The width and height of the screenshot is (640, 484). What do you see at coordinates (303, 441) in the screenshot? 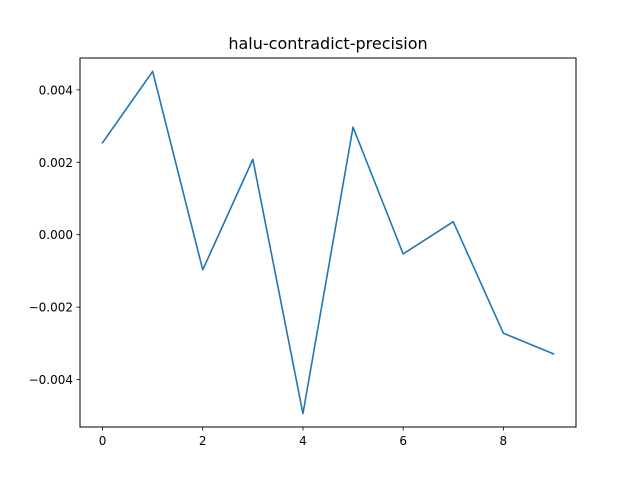
I see `x-tick-label: 4` at bounding box center [303, 441].